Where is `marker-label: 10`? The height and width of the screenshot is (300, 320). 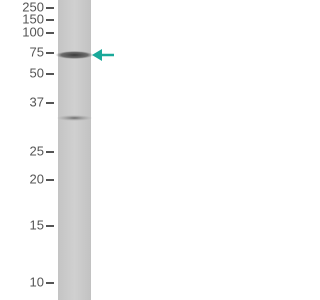 marker-label: 10 is located at coordinates (37, 281).